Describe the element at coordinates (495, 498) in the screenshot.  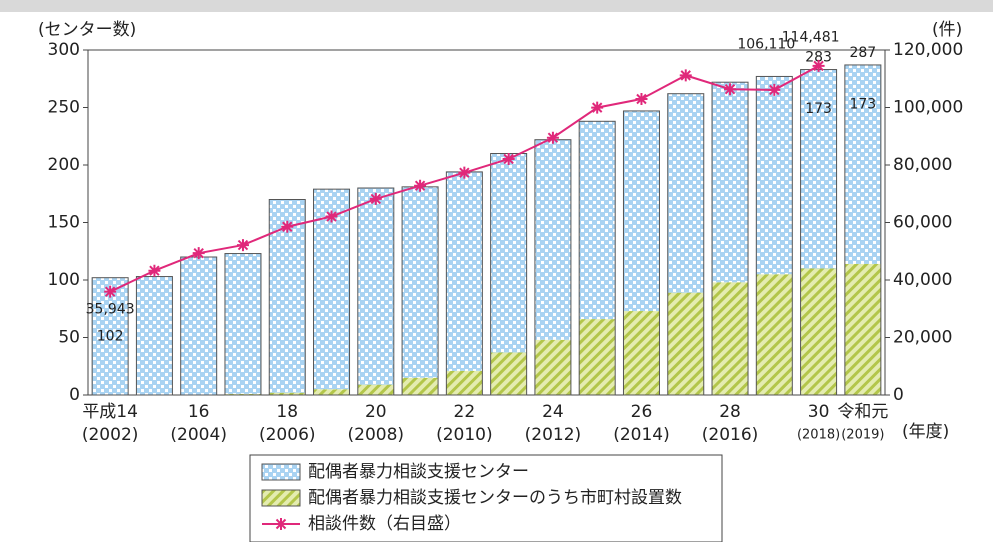
I see `legend-label: 配偶者暴力相談支援センターのうち市町村設置数` at that location.